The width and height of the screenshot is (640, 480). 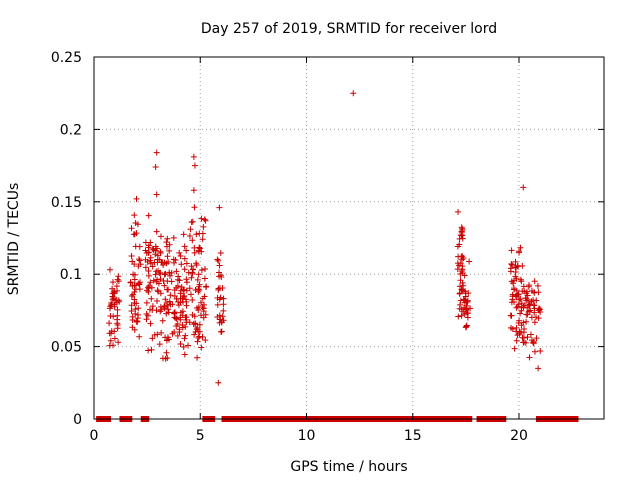 I want to click on y-tick-label: 0.05, so click(x=66, y=348).